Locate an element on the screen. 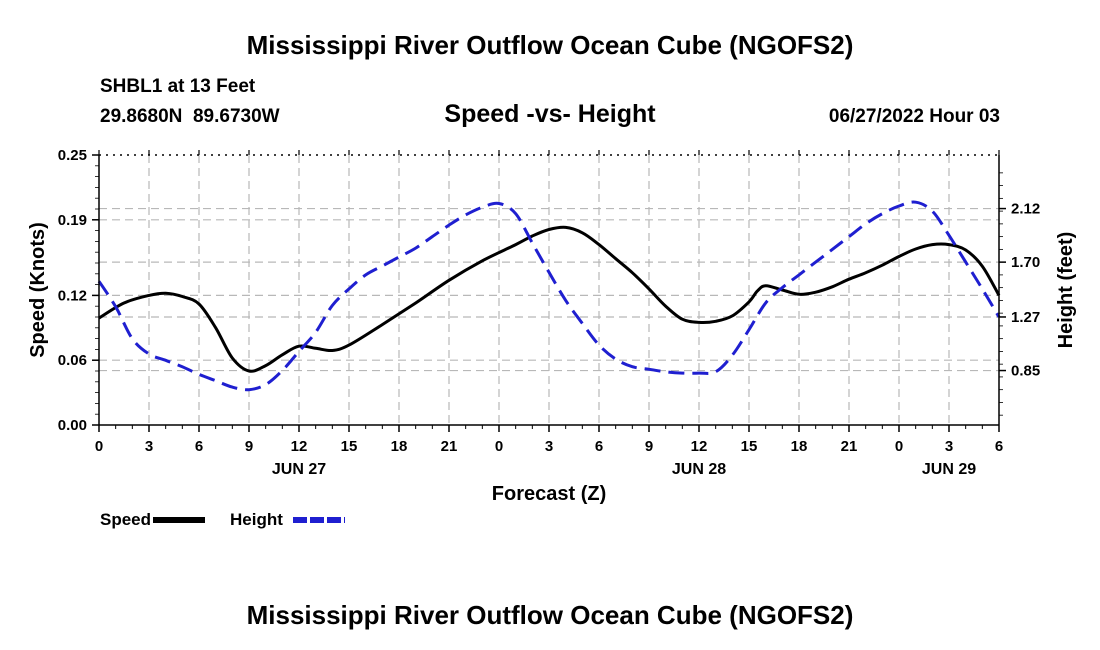 The height and width of the screenshot is (650, 1100). y-tick-label: 0.06 is located at coordinates (72, 360).